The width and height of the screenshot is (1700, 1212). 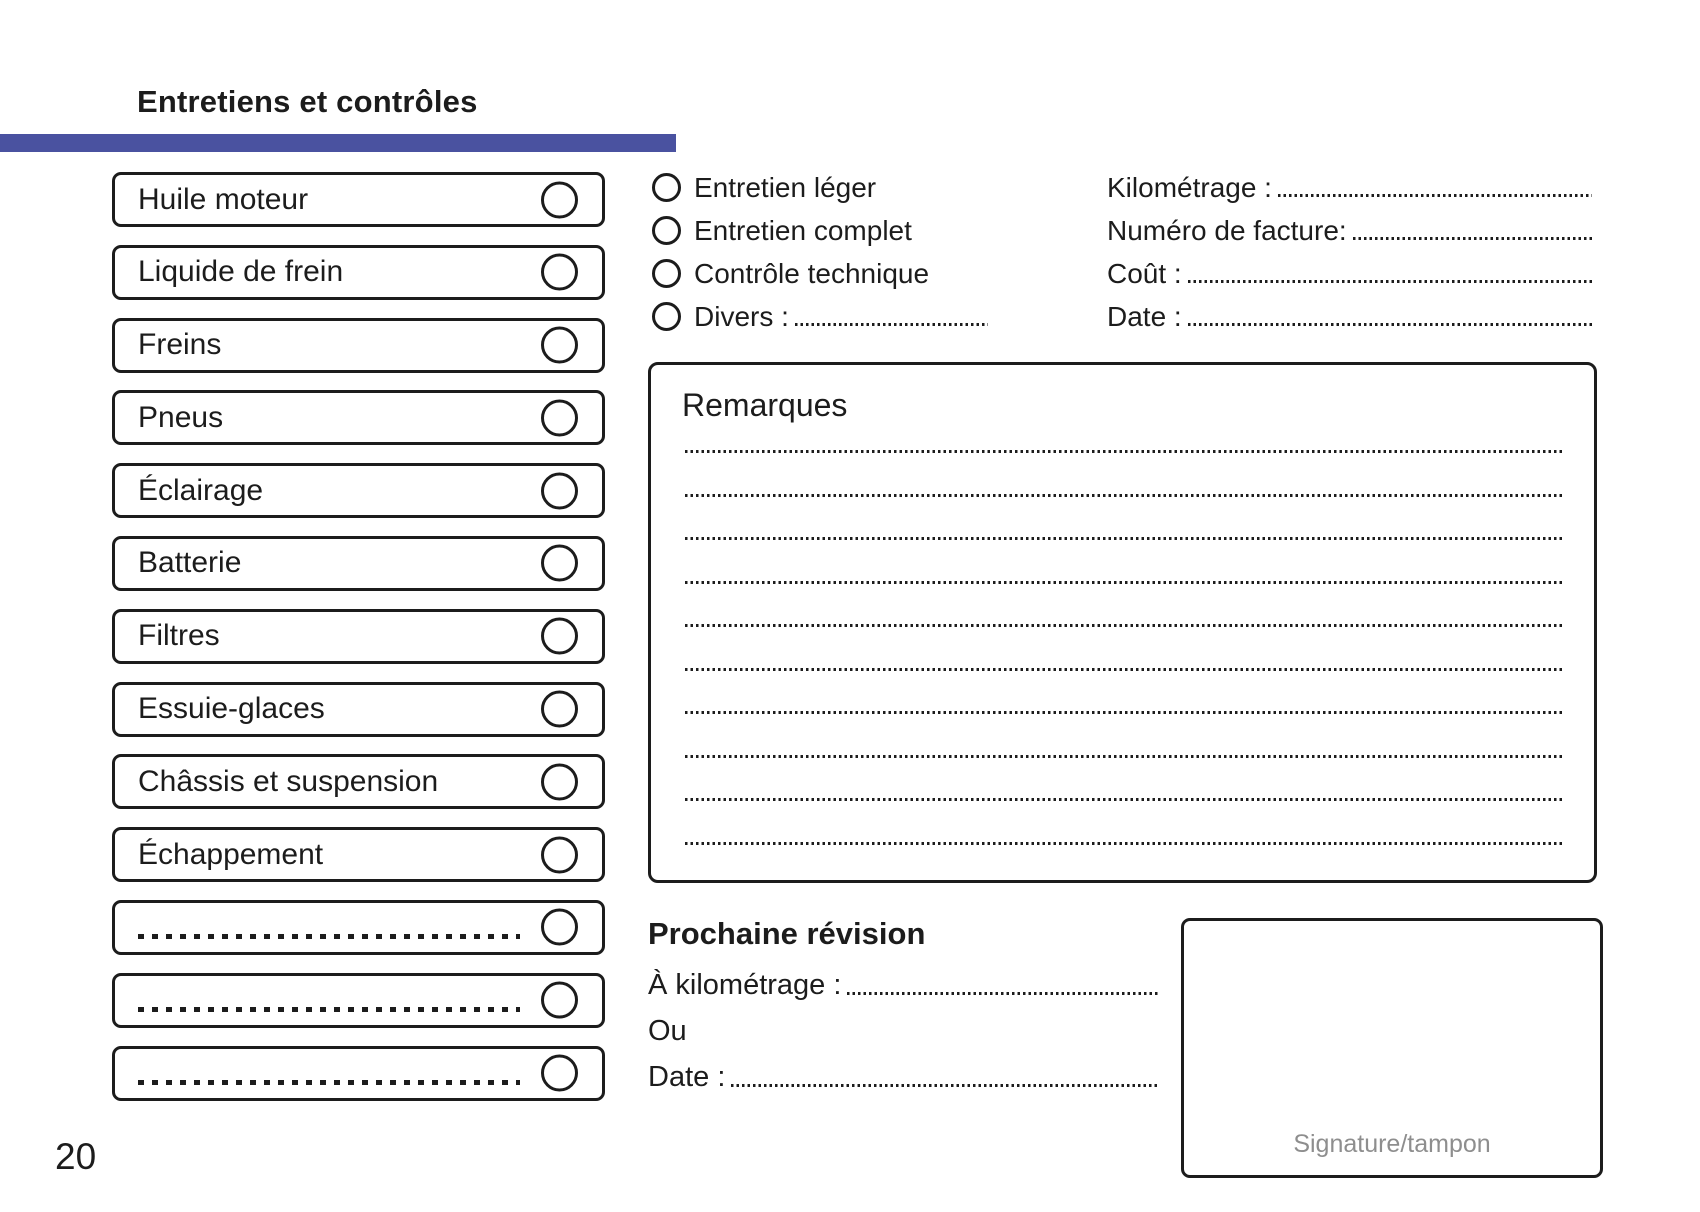 I want to click on next-service-title: Prochaine révision, so click(x=787, y=933).